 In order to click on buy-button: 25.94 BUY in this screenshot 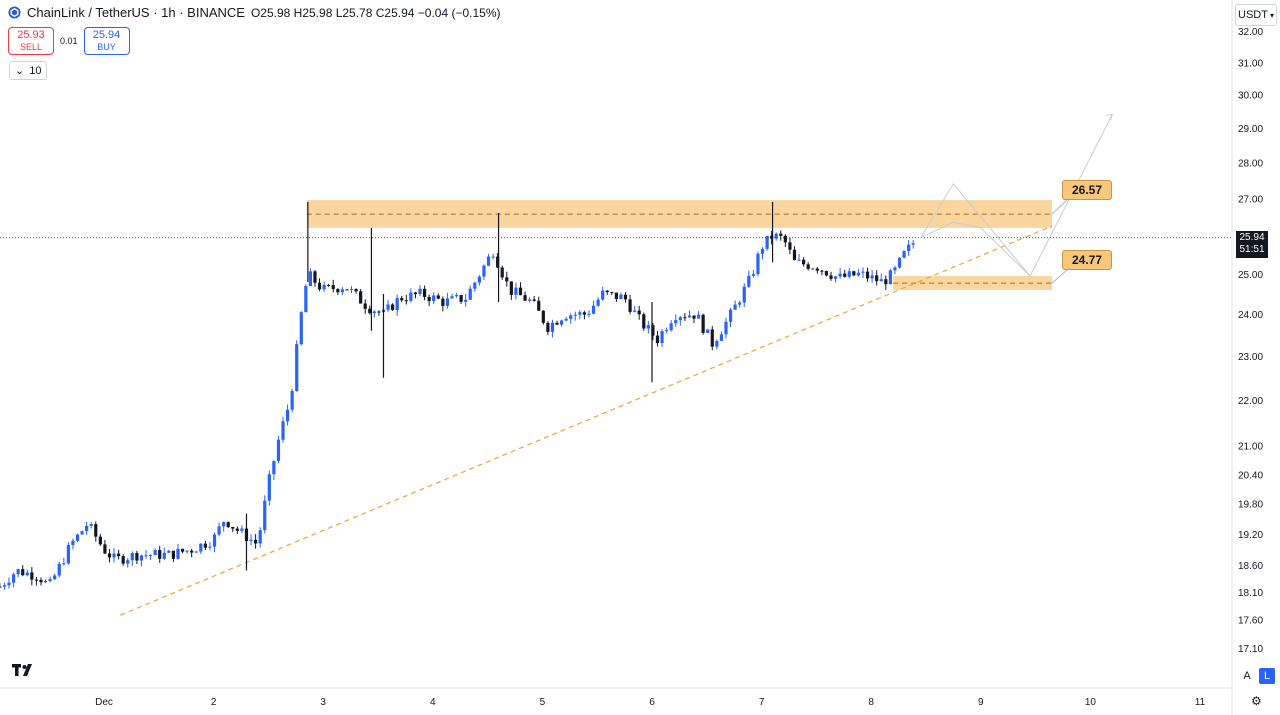, I will do `click(106, 41)`.